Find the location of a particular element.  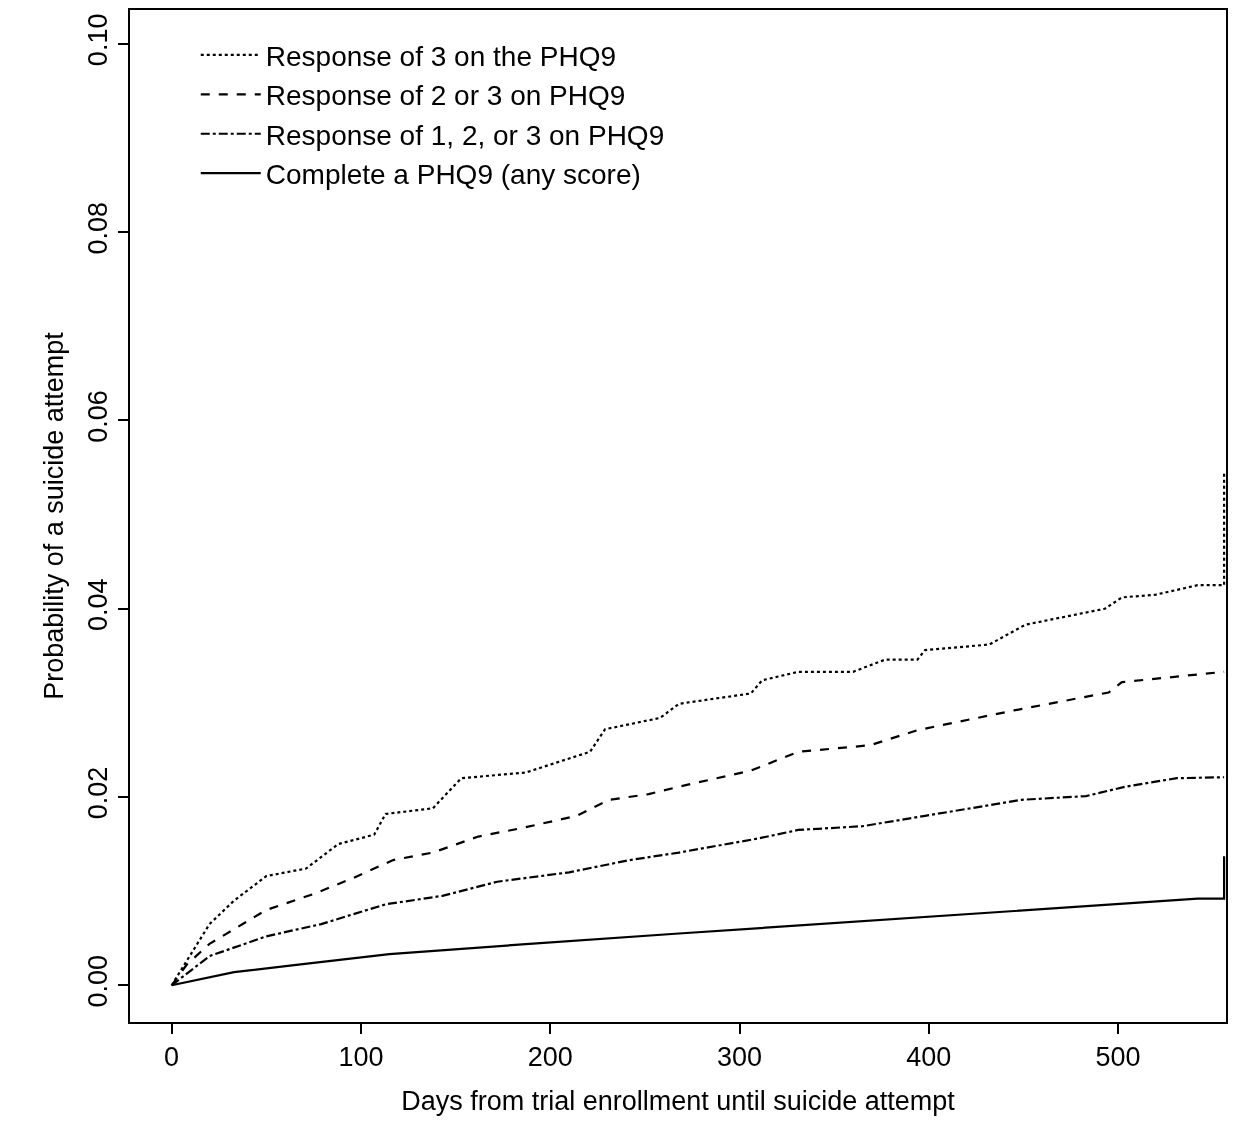

x-tick-label: 400 is located at coordinates (929, 1057).